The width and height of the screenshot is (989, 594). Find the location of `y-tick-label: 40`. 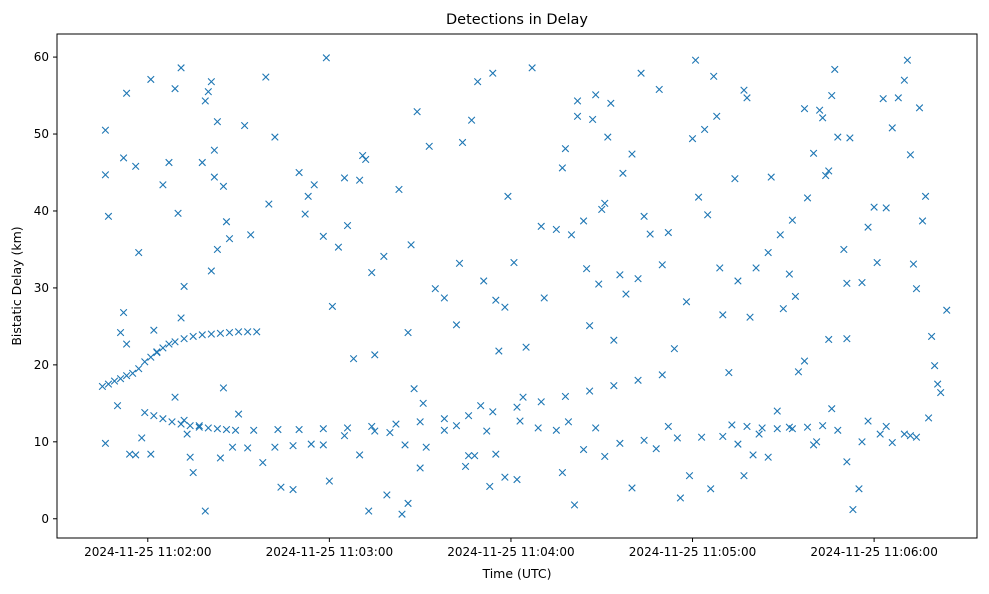

y-tick-label: 40 is located at coordinates (41, 211).